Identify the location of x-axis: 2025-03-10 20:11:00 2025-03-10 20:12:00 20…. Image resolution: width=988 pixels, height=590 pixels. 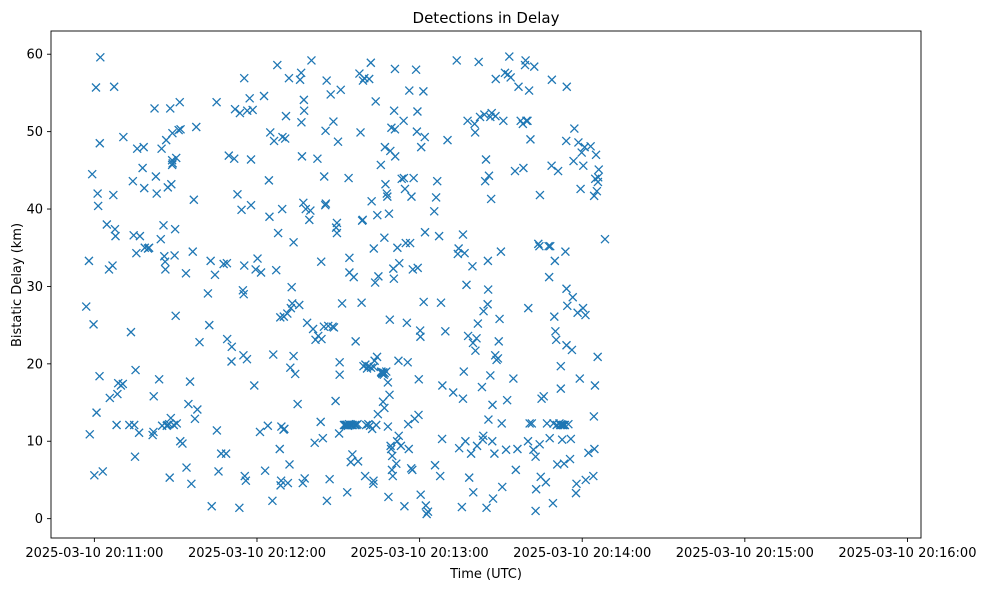
(500, 549).